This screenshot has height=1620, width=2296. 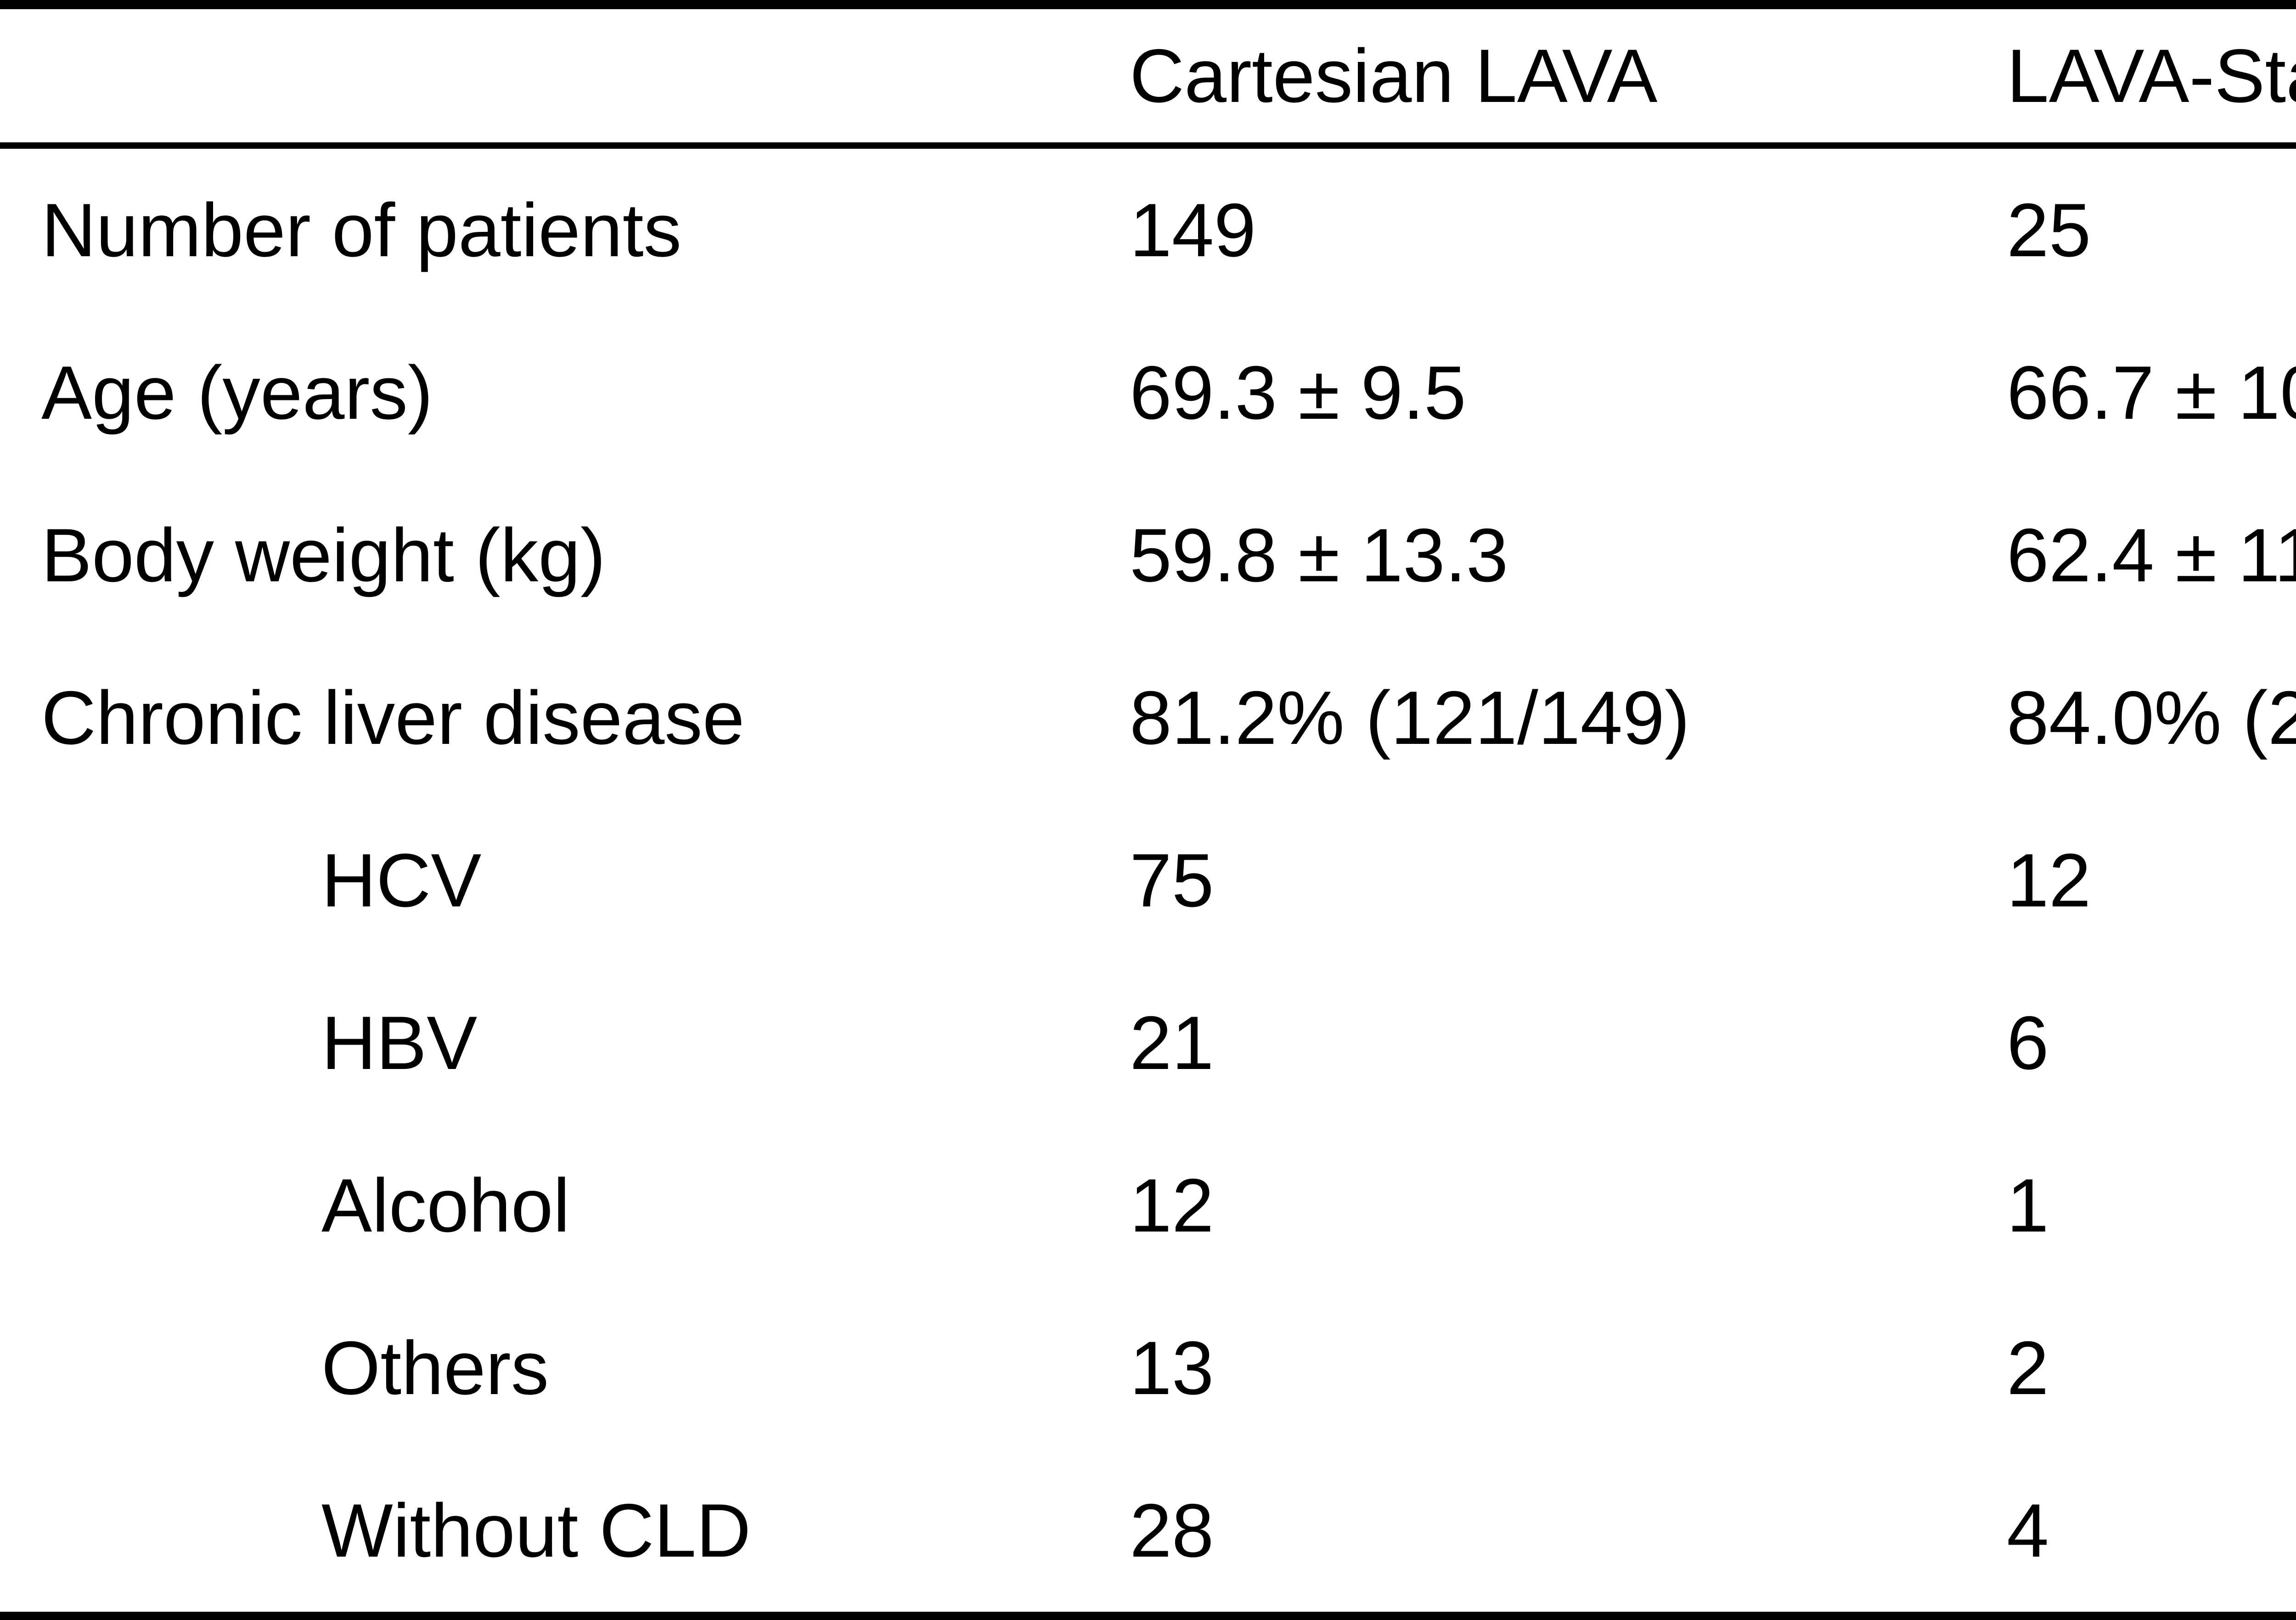 I want to click on header-row: Cartesian LAVA LAVA-Star P value, so click(x=1148, y=75).